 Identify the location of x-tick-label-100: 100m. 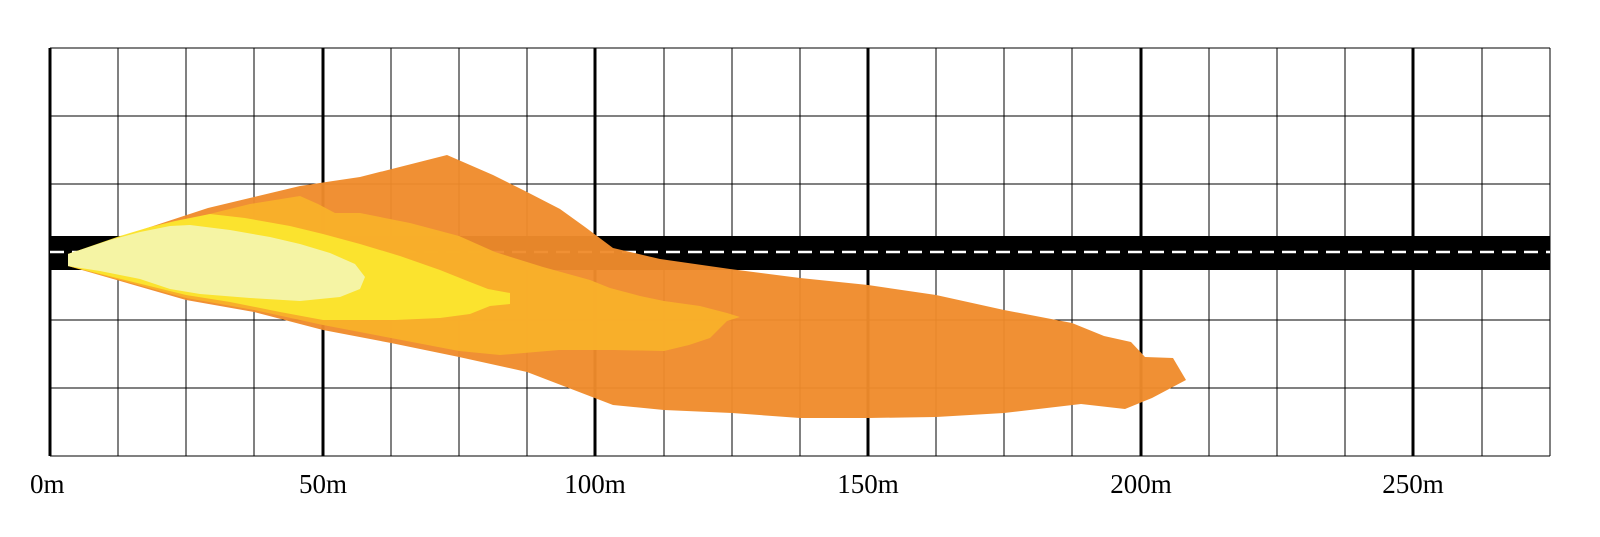
(595, 484).